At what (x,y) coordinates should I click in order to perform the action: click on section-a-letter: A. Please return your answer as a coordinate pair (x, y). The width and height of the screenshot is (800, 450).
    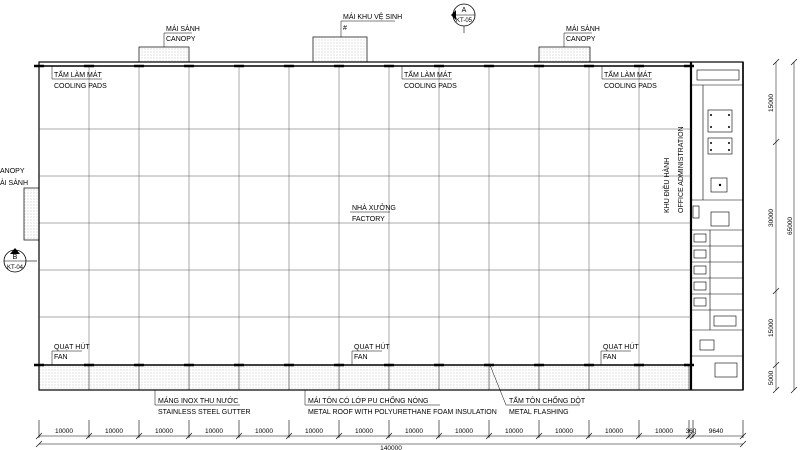
    Looking at the image, I should click on (464, 10).